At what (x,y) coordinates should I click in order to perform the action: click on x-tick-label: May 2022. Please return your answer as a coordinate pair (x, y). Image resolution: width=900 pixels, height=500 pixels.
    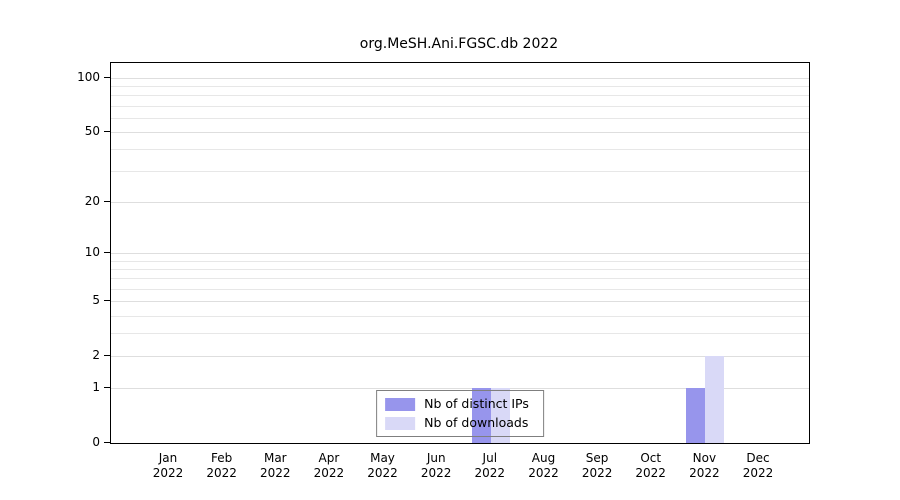
    Looking at the image, I should click on (383, 466).